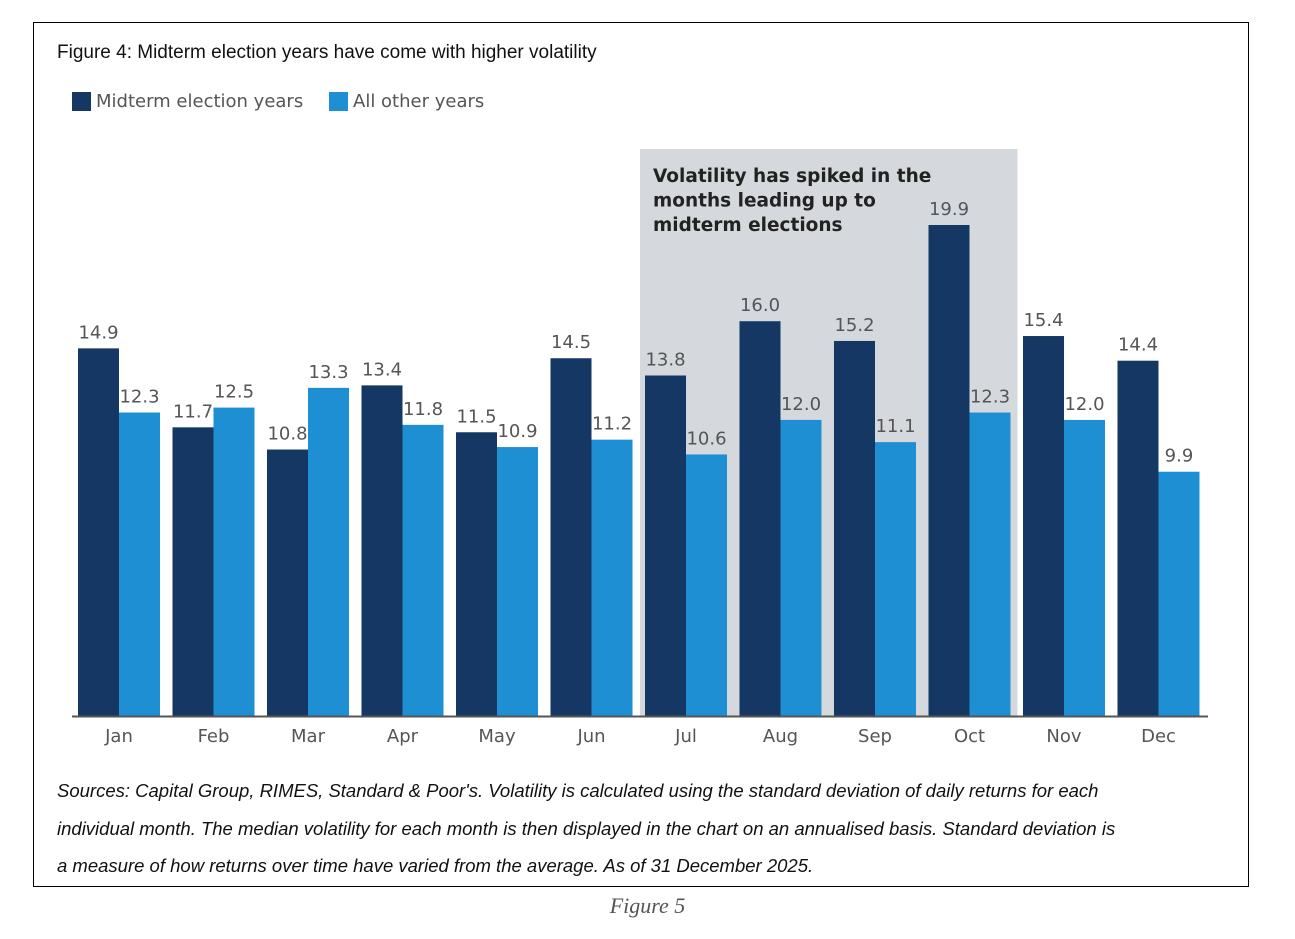  What do you see at coordinates (382, 550) in the screenshot?
I see `bar-midterm-apr` at bounding box center [382, 550].